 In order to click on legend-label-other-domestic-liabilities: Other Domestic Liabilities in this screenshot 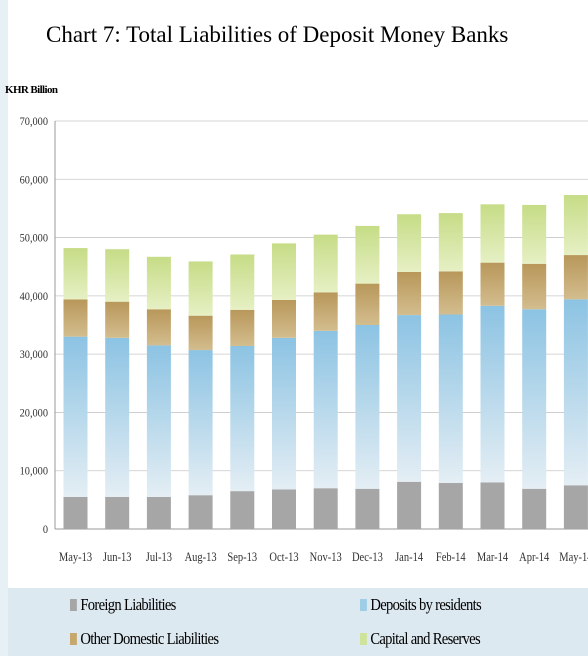, I will do `click(149, 638)`.